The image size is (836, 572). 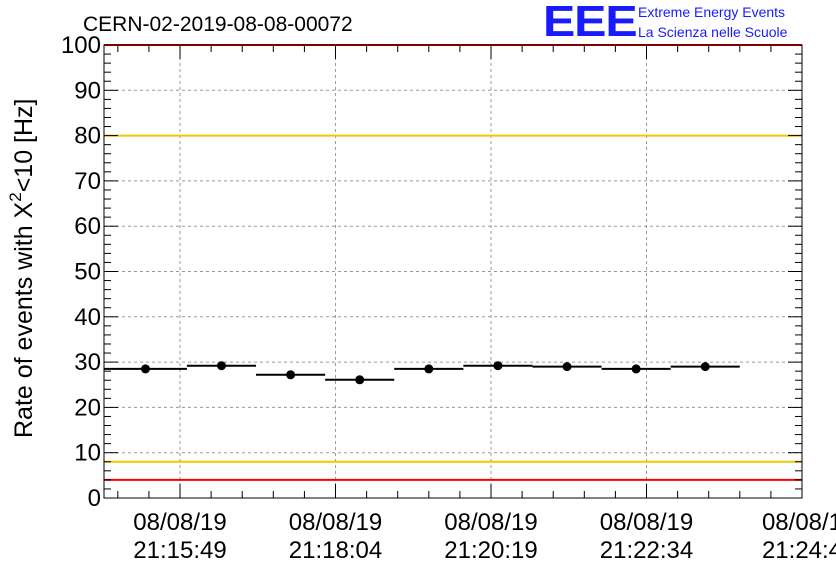 I want to click on y-tick-label: 100, so click(x=81, y=45).